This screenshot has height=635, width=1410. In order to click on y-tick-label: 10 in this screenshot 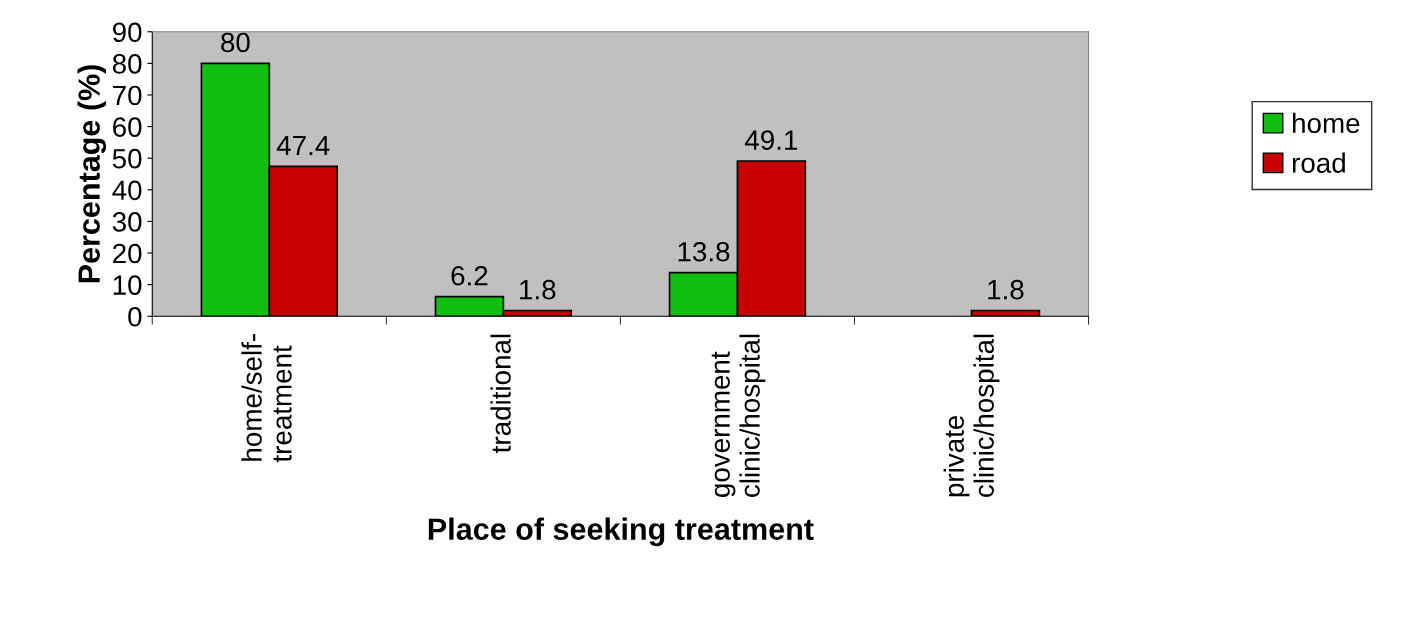, I will do `click(127, 285)`.